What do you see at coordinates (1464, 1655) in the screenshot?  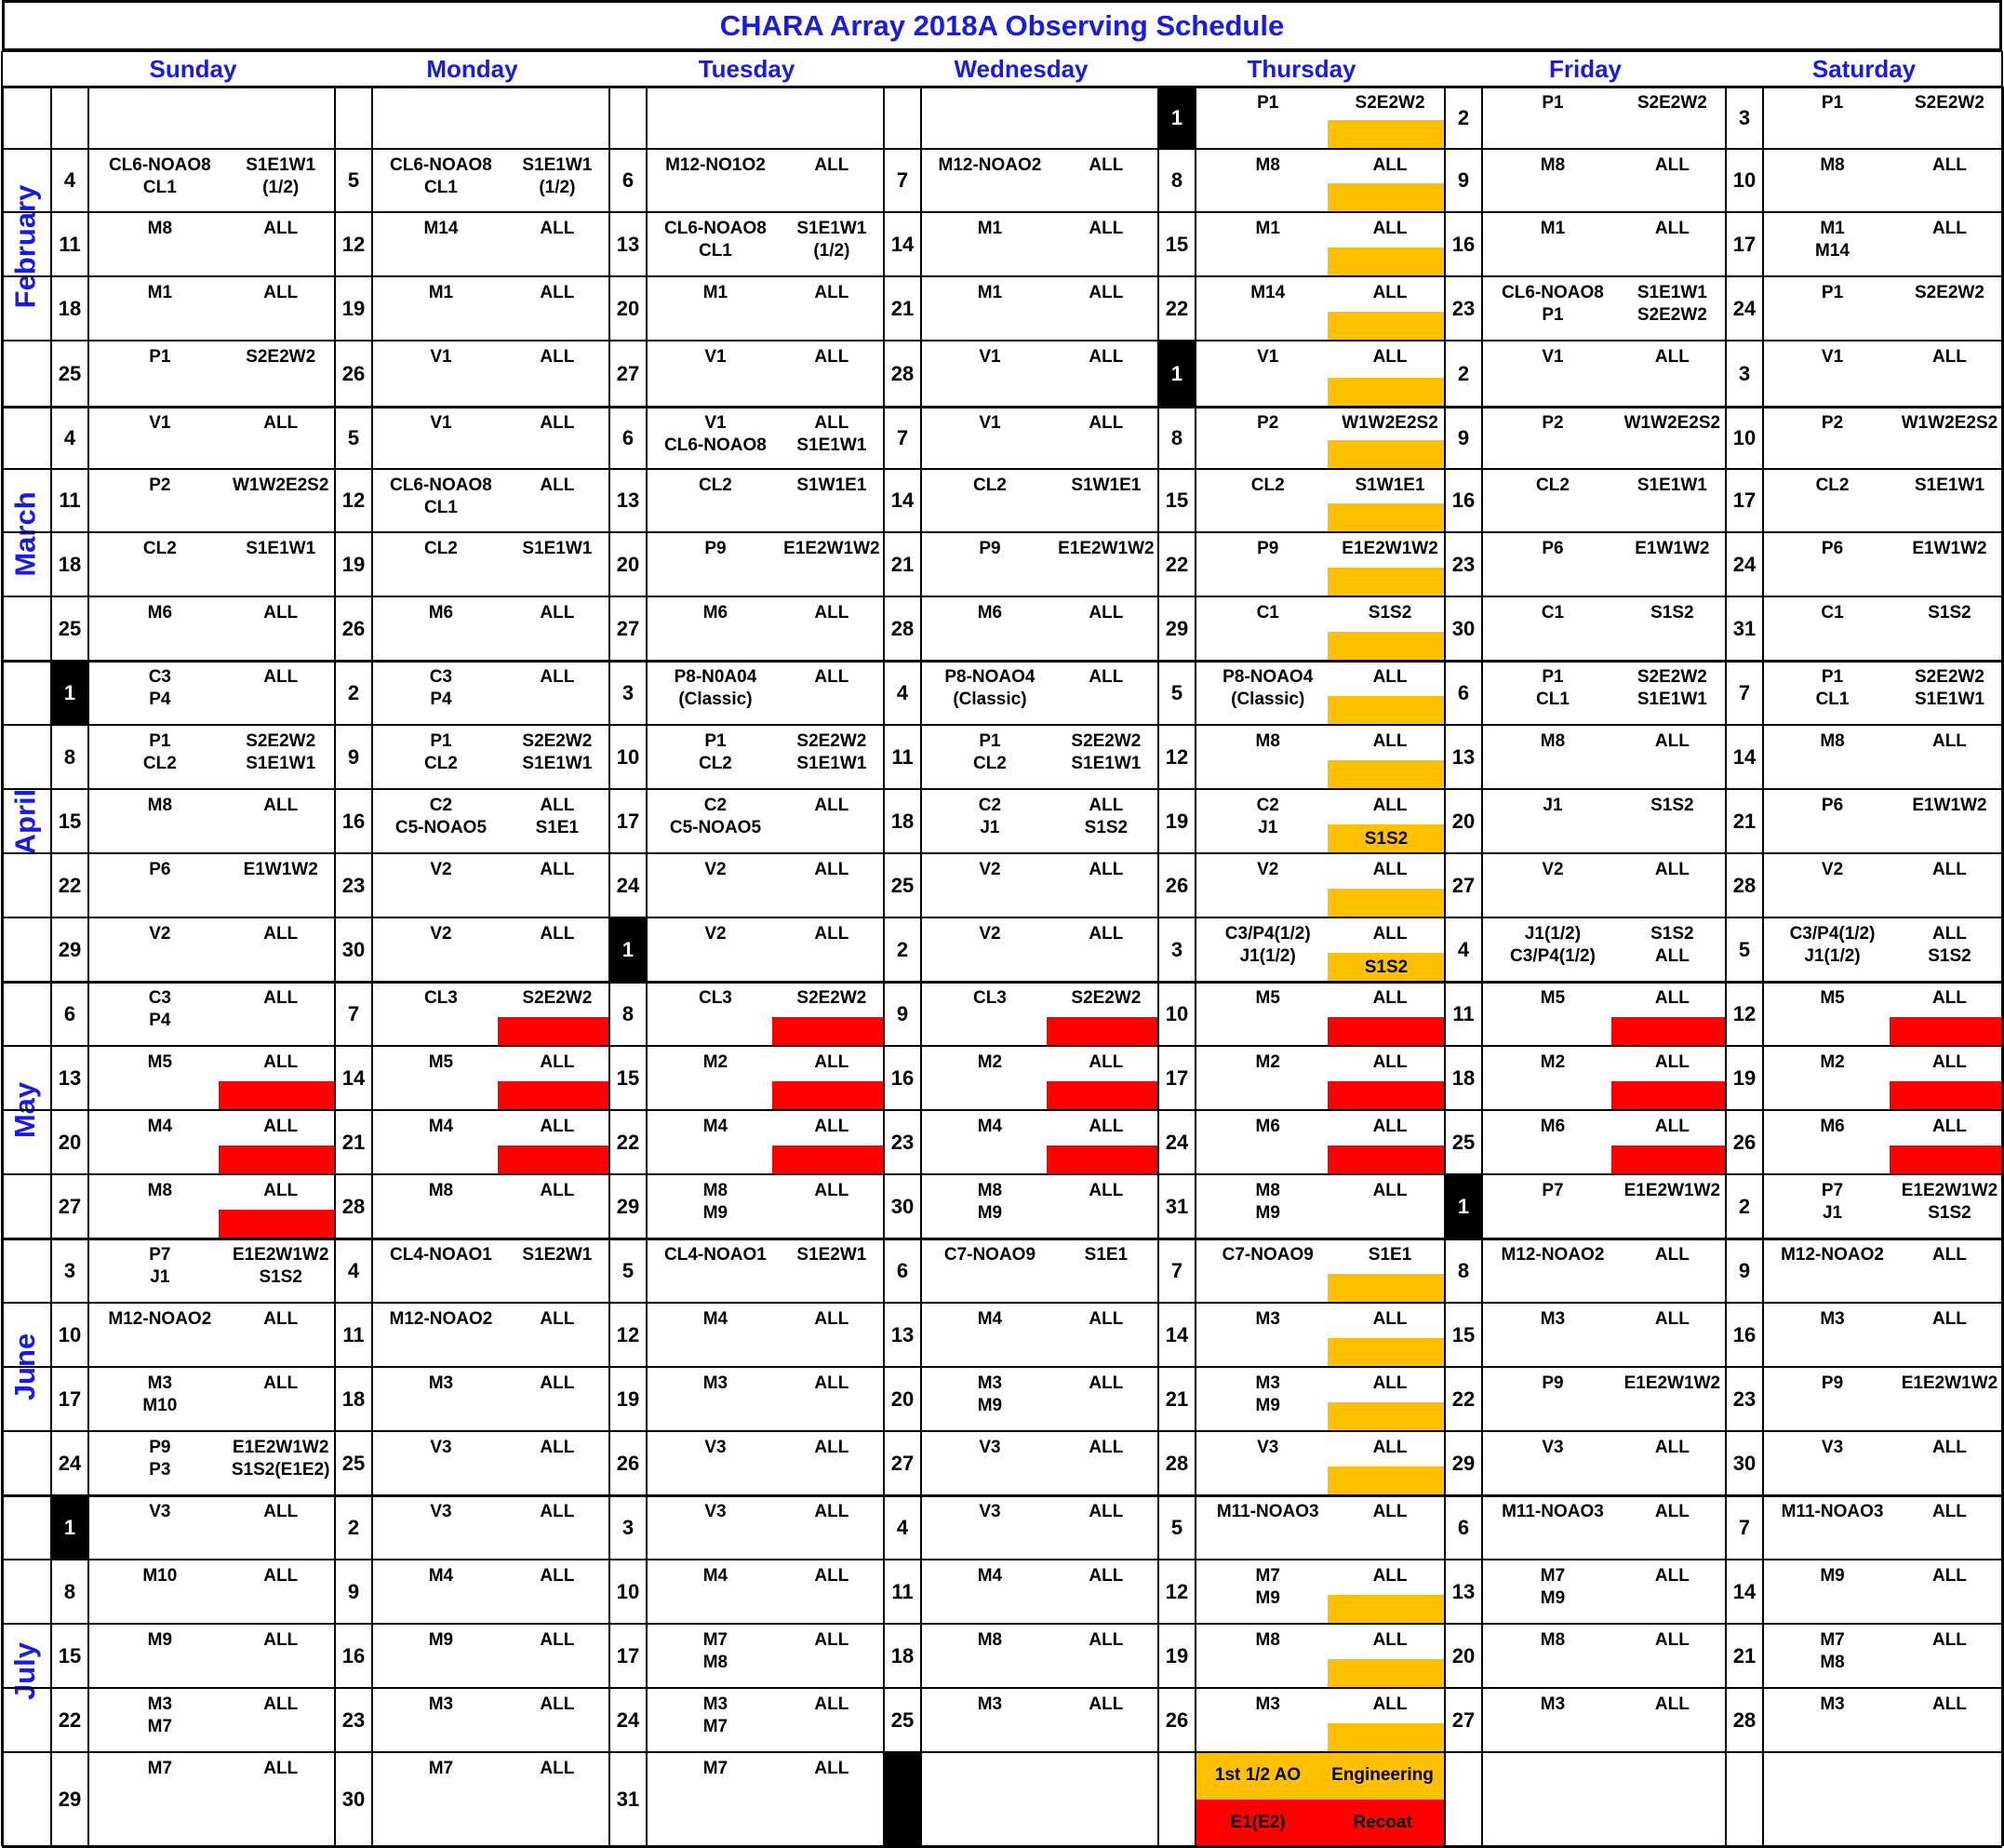 I see `date-number: 20` at bounding box center [1464, 1655].